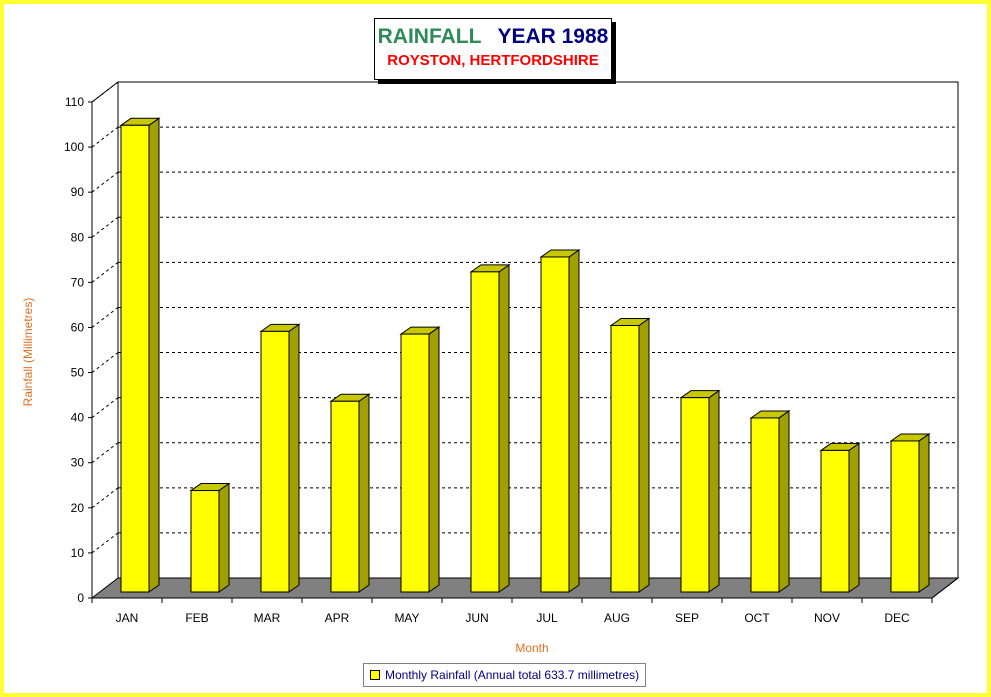  I want to click on chart-subtitle: ROYSTON, HERTFORDSHIRE, so click(493, 60).